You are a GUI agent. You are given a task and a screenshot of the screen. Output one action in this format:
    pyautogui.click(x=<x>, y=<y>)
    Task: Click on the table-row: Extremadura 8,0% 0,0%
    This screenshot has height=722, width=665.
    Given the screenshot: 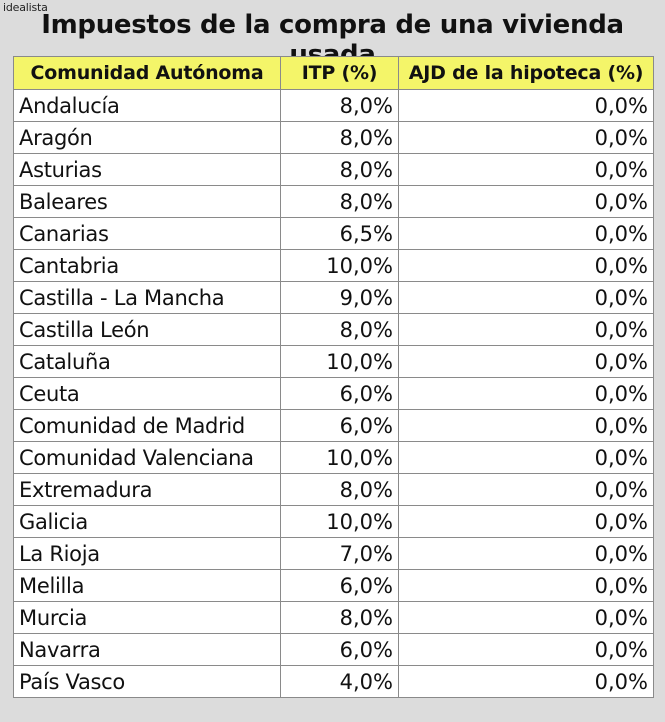 What is the action you would take?
    pyautogui.click(x=333, y=489)
    